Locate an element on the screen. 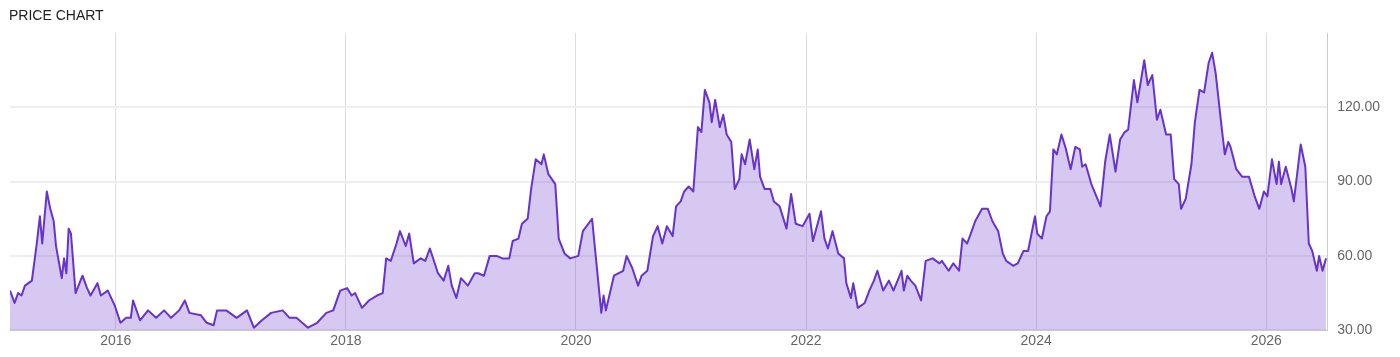  x-tick-label: 2026 is located at coordinates (1266, 340).